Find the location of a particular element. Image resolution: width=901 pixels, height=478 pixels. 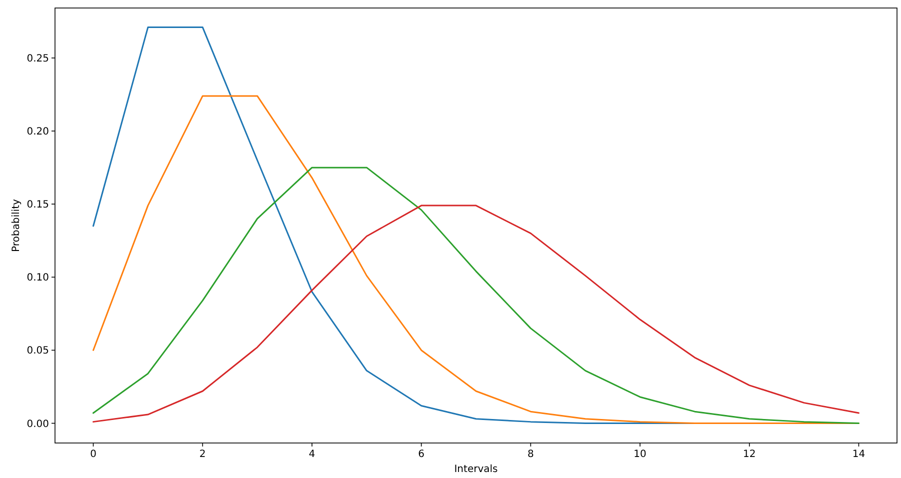

y-tick-label: 0.20 is located at coordinates (37, 132).